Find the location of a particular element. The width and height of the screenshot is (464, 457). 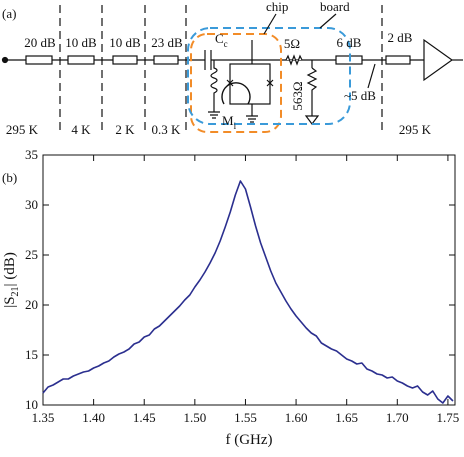

x-tick-label: 1.65 is located at coordinates (346, 417).